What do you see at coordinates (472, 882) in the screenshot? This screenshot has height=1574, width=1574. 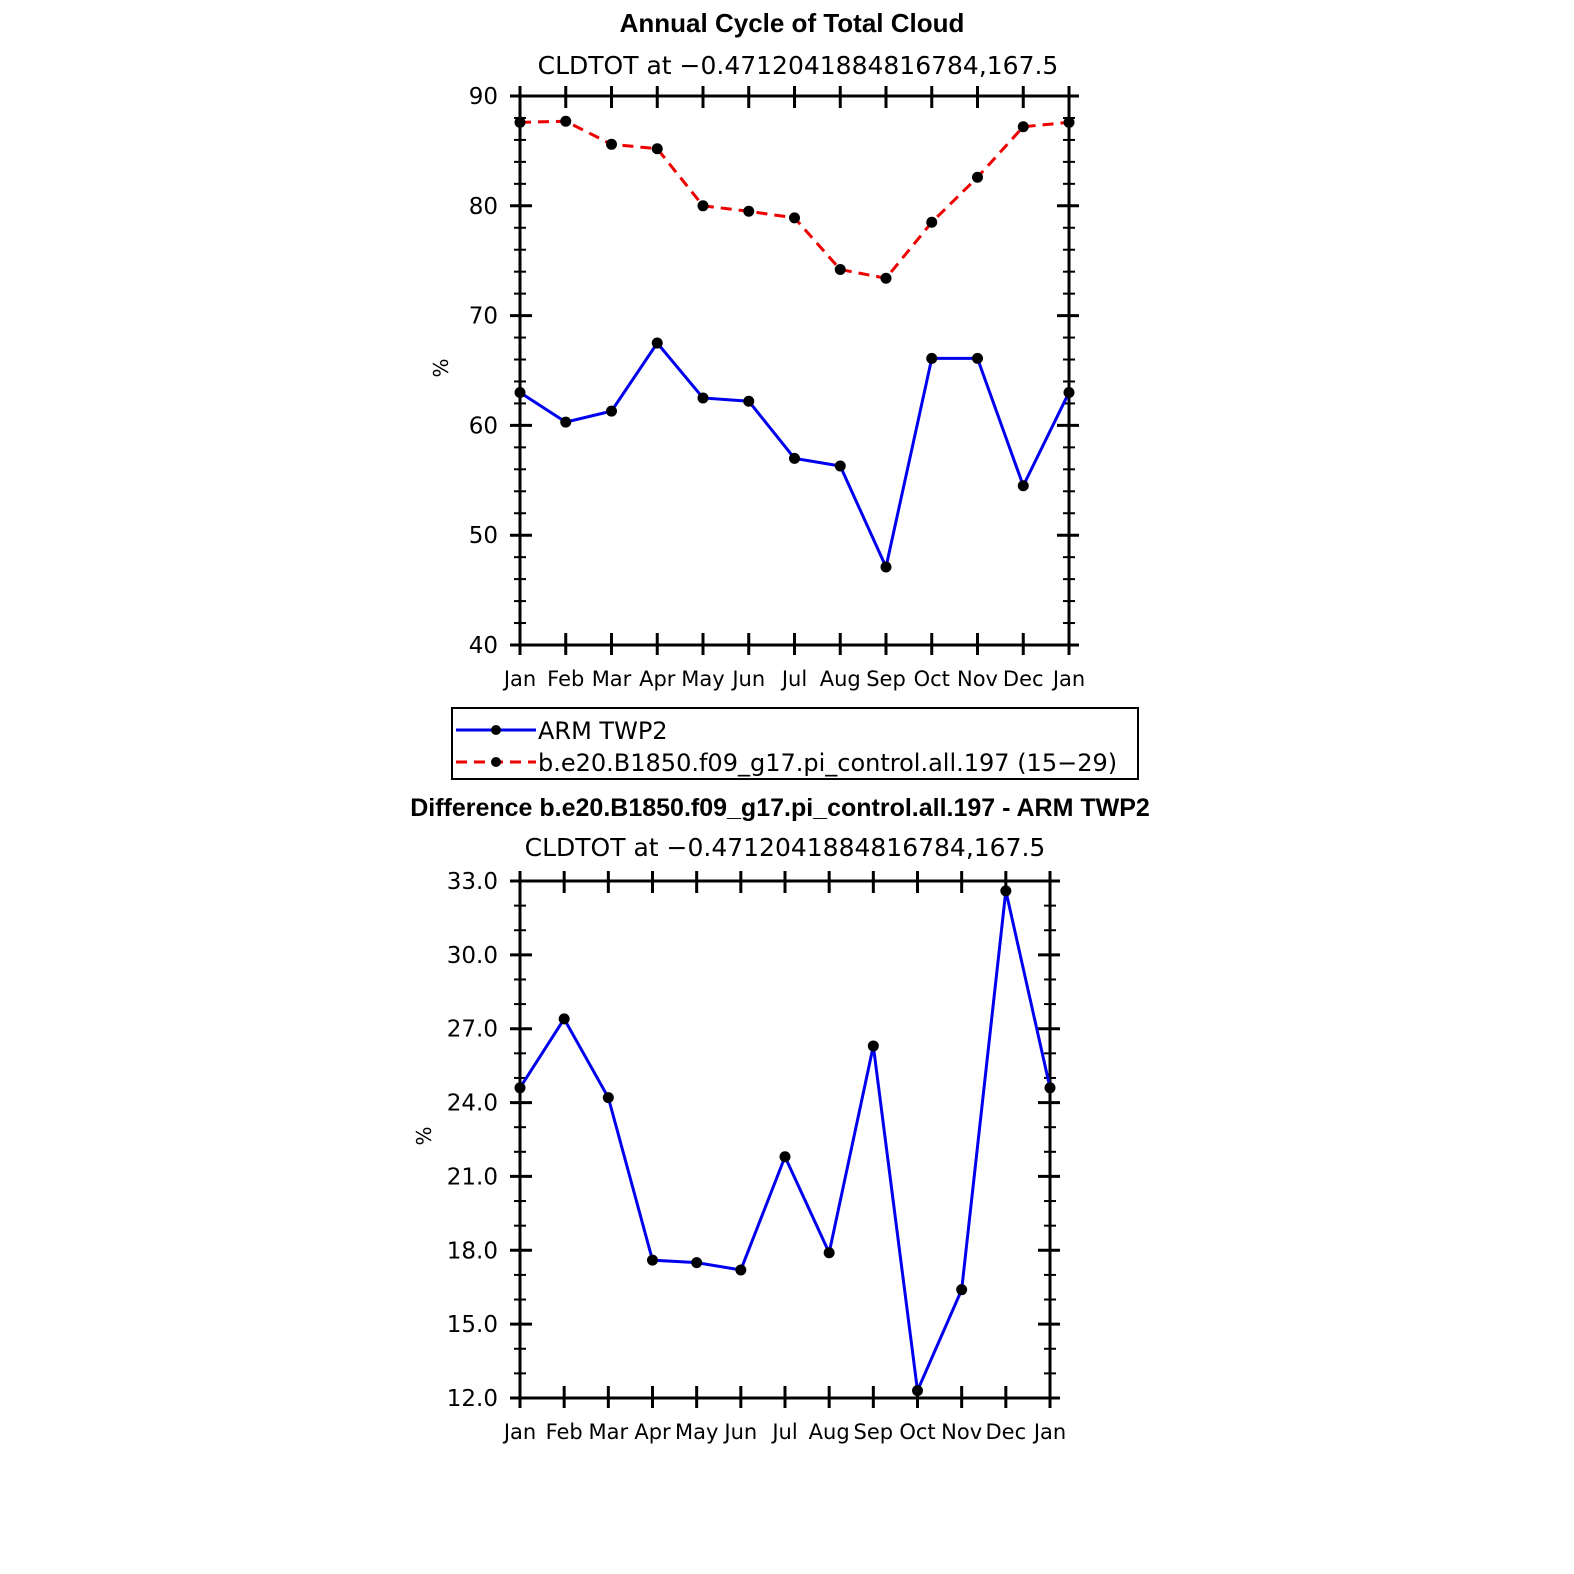 I see `y-tick-label: 33.0` at bounding box center [472, 882].